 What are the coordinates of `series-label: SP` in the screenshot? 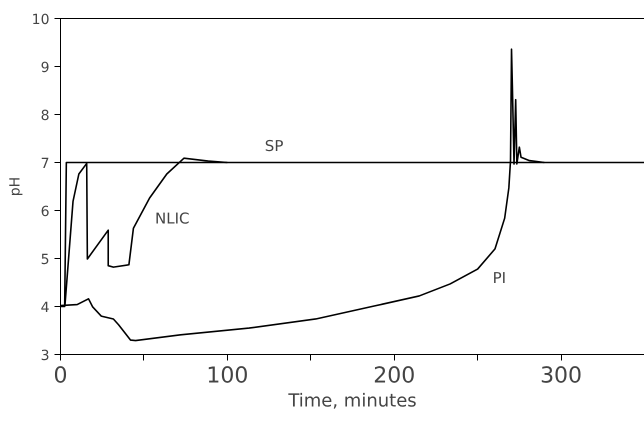 It's located at (274, 146).